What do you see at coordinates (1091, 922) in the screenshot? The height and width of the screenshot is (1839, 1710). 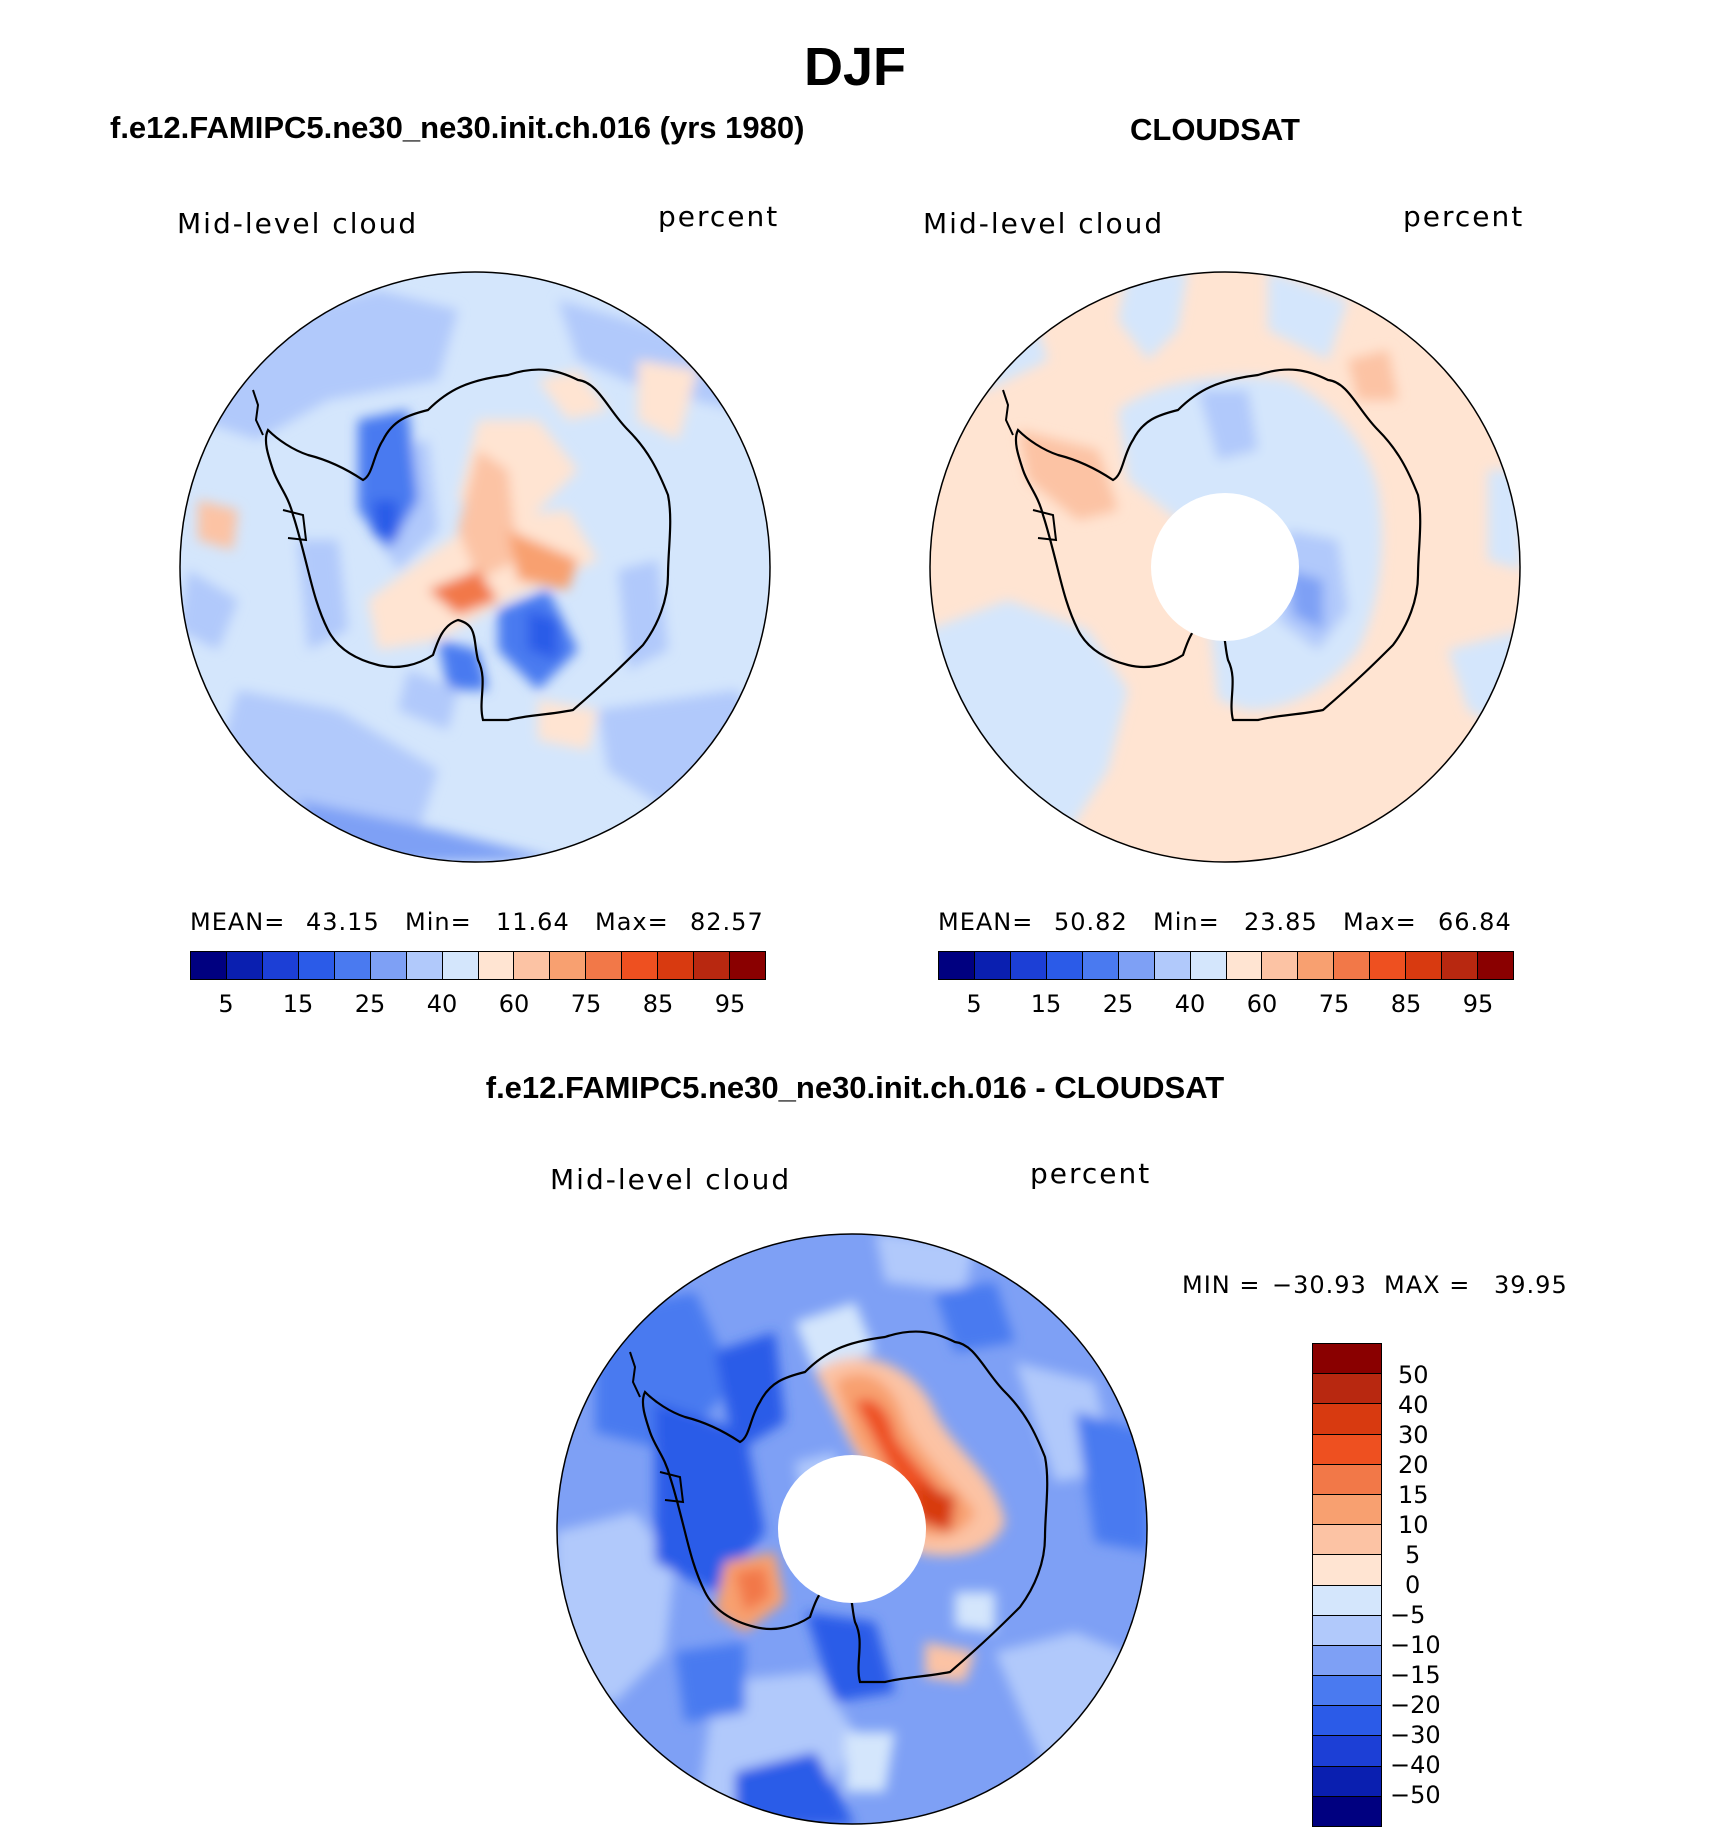 I see `p2-mean-value: 50.82` at bounding box center [1091, 922].